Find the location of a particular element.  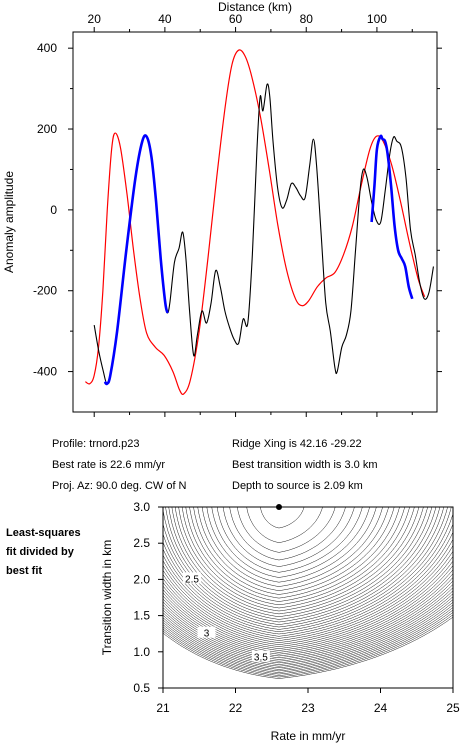

contour-caption: Least-squares fit divided by best fit is located at coordinates (48, 552).